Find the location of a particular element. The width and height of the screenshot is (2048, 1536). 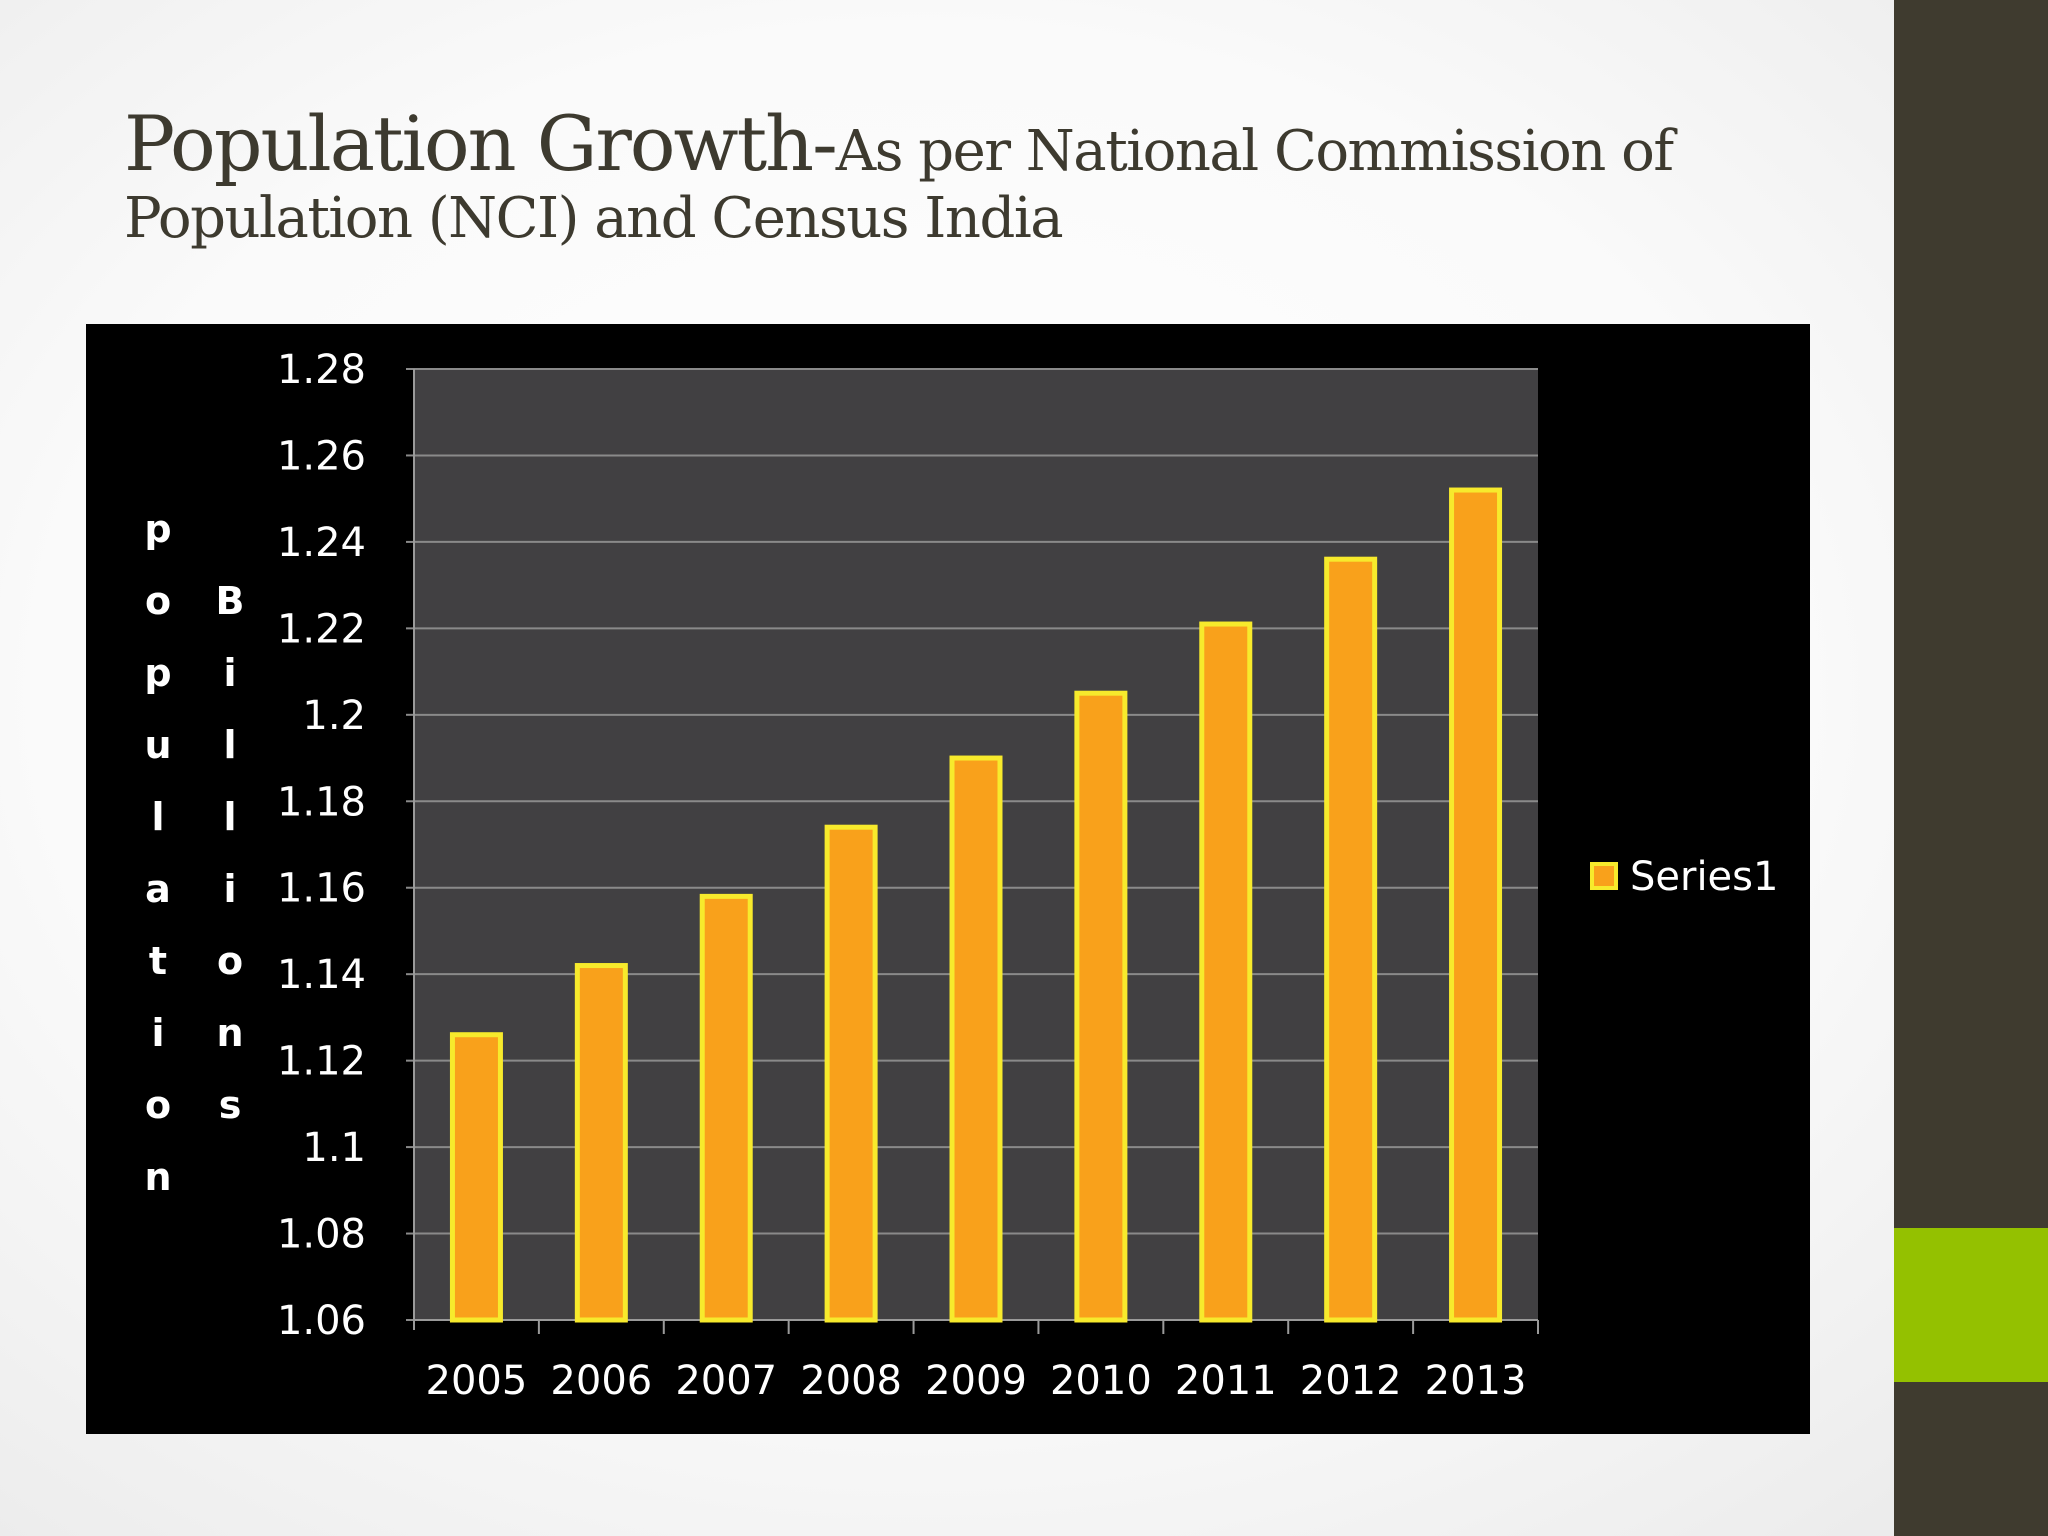

x-tick-label: 2009 is located at coordinates (976, 1381).